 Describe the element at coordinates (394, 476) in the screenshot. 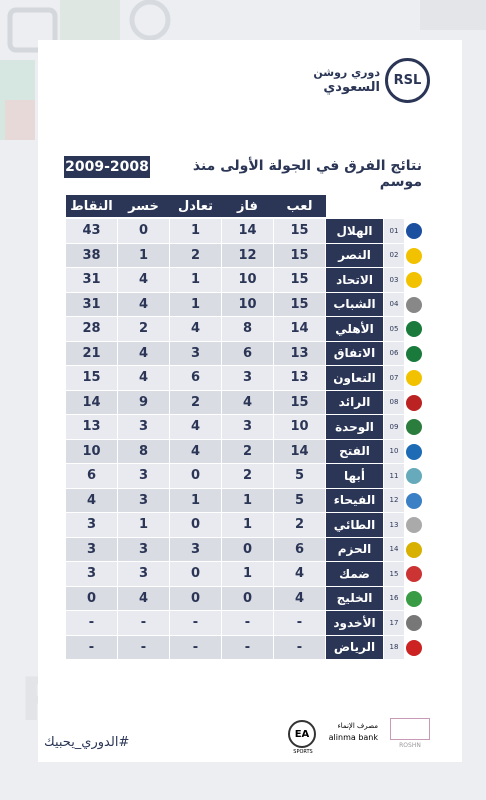

I see `rank-cell: 11` at that location.